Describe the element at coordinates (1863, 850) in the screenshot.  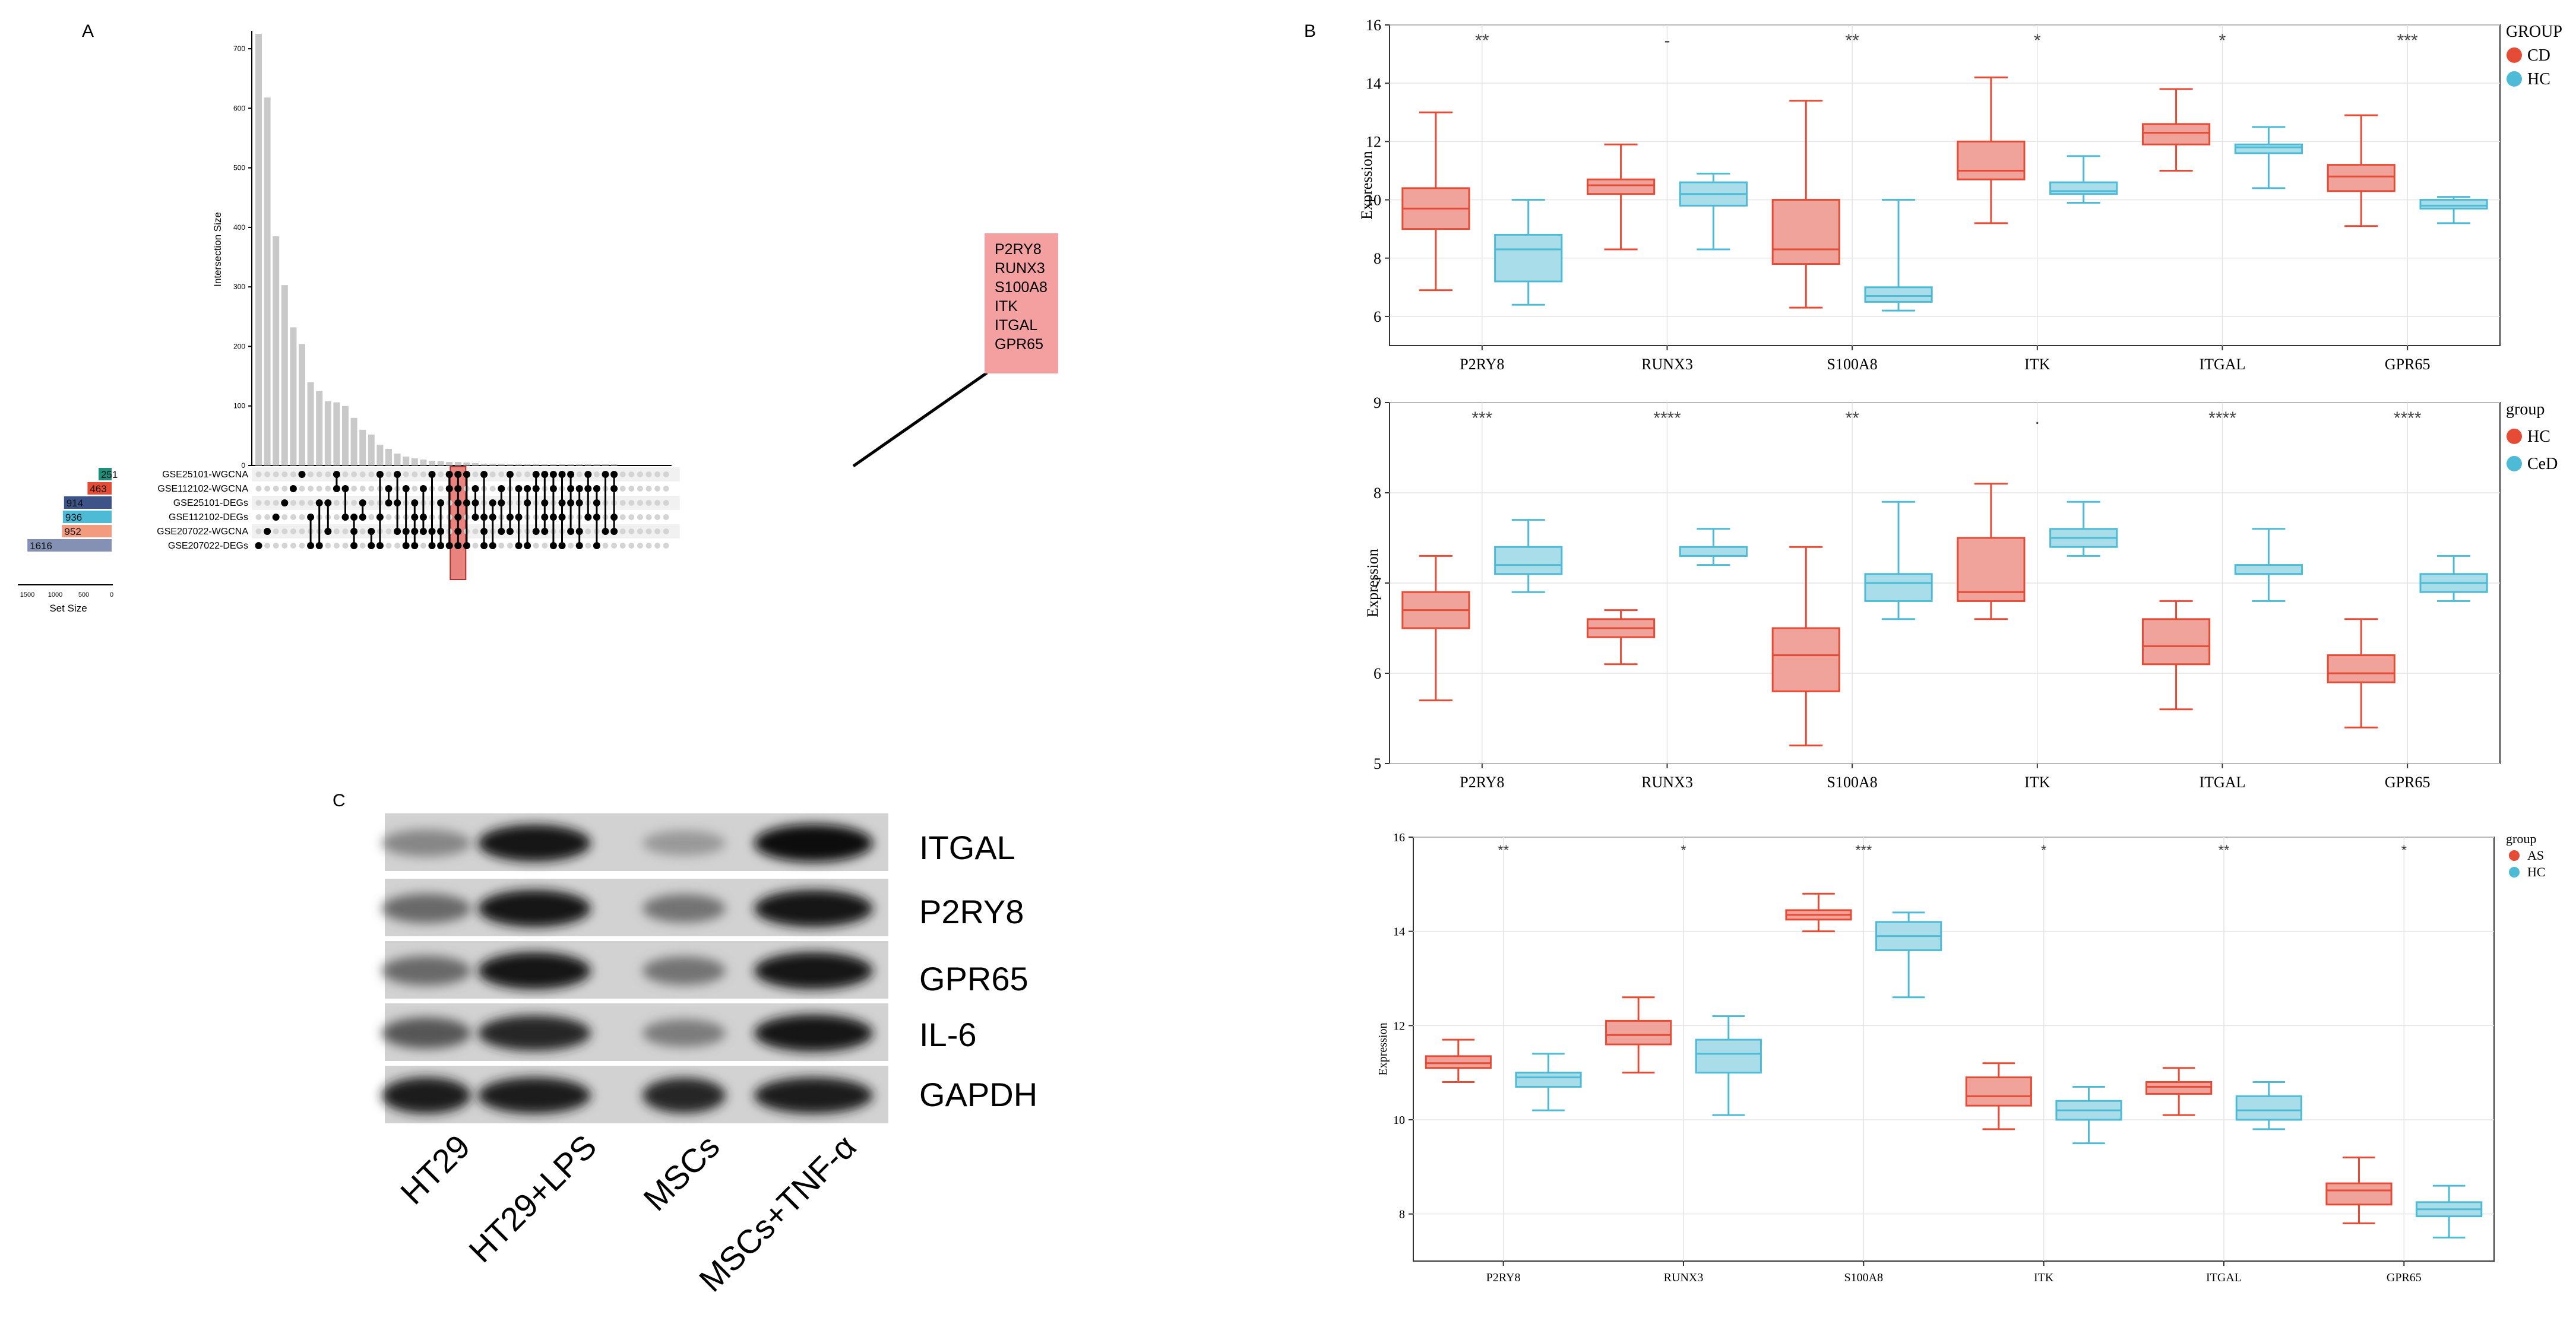
I see `significance-label: ***` at that location.